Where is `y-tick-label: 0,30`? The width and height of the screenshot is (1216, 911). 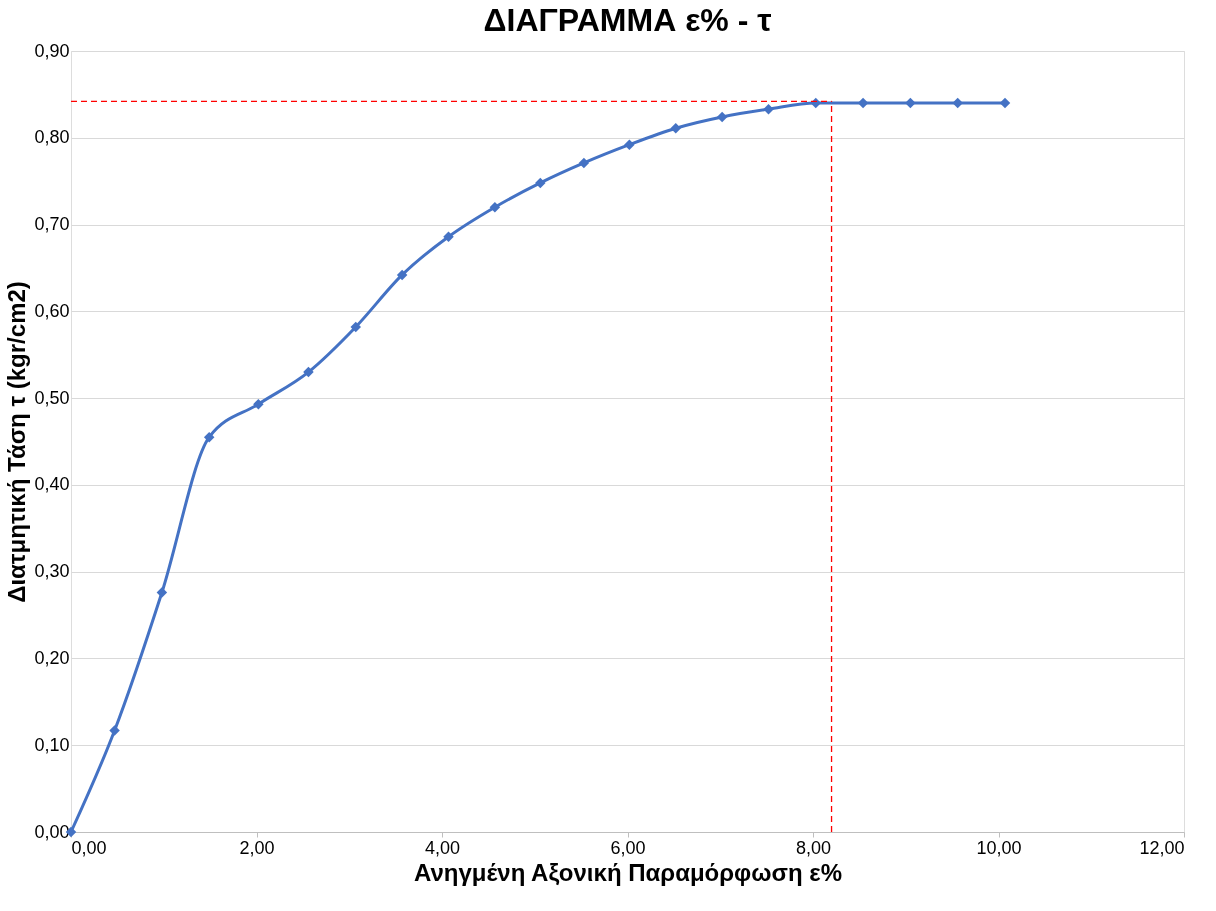
y-tick-label: 0,30 is located at coordinates (52, 571).